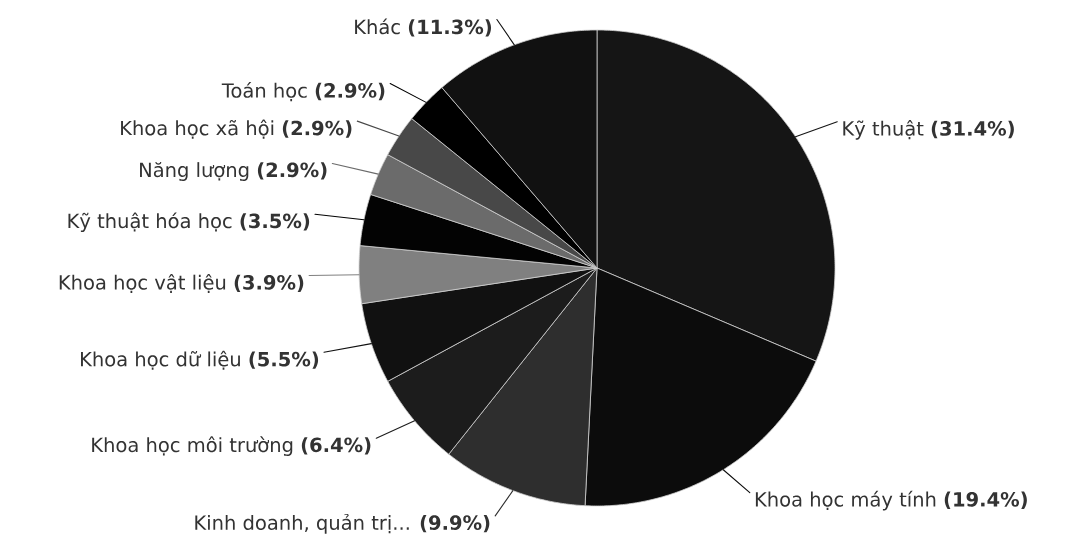  Describe the element at coordinates (845, 500) in the screenshot. I see `slice-label: Khoa học máy tính` at that location.